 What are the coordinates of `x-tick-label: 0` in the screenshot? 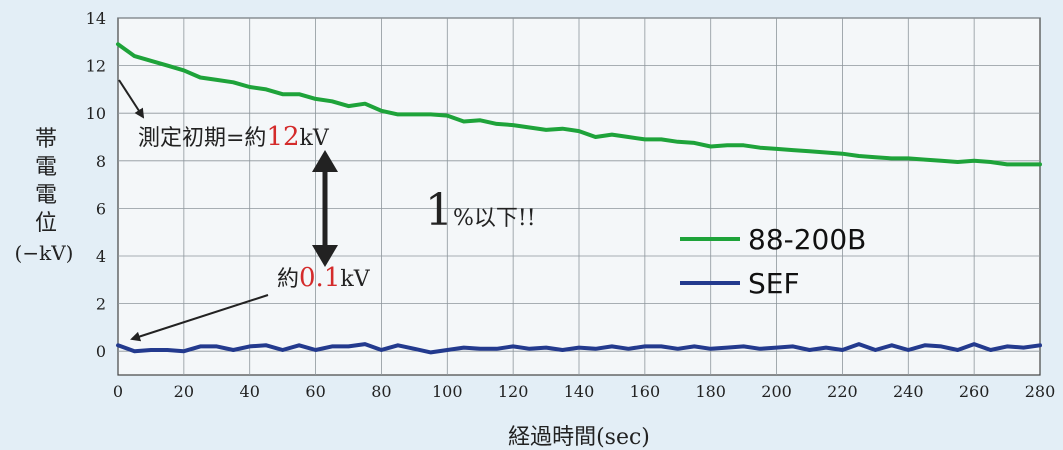 It's located at (118, 391).